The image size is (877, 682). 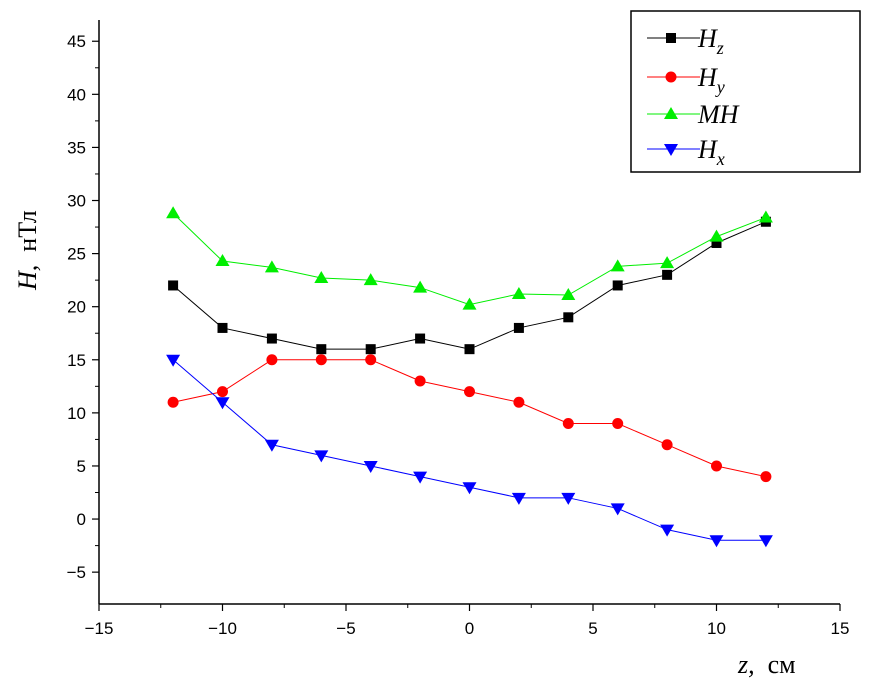 I want to click on x-axis-title: z, см, so click(x=766, y=664).